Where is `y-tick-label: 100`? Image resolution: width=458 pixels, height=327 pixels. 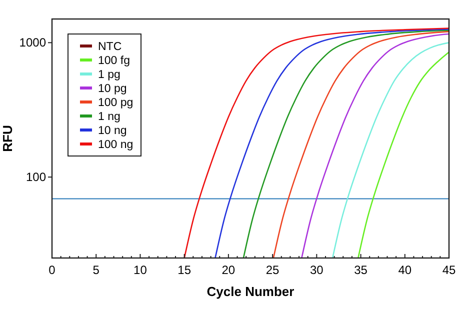 y-tick-label: 100 is located at coordinates (36, 177).